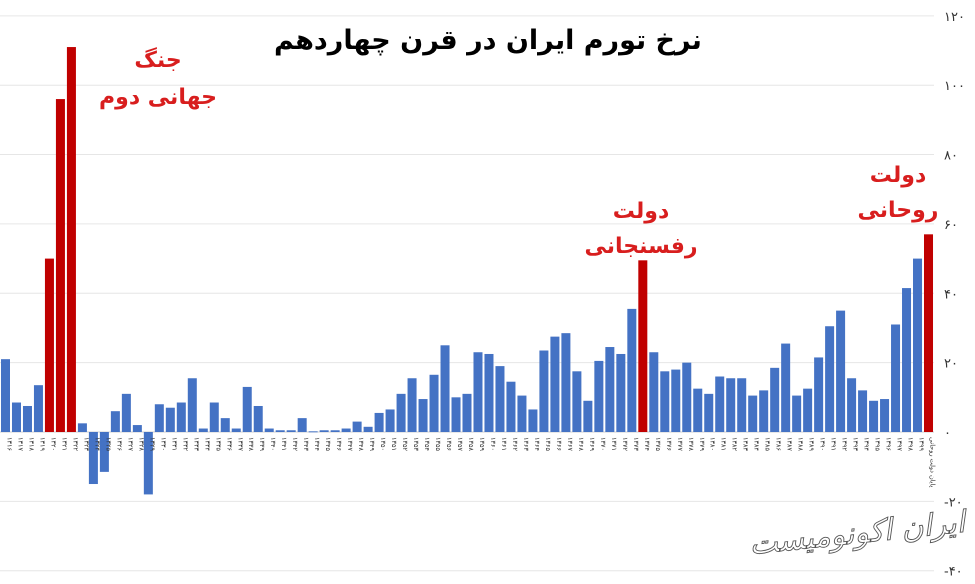 This screenshot has height=584, width=975. What do you see at coordinates (641, 211) in the screenshot?
I see `annotation-rafsanjani-line1: دولت` at bounding box center [641, 211].